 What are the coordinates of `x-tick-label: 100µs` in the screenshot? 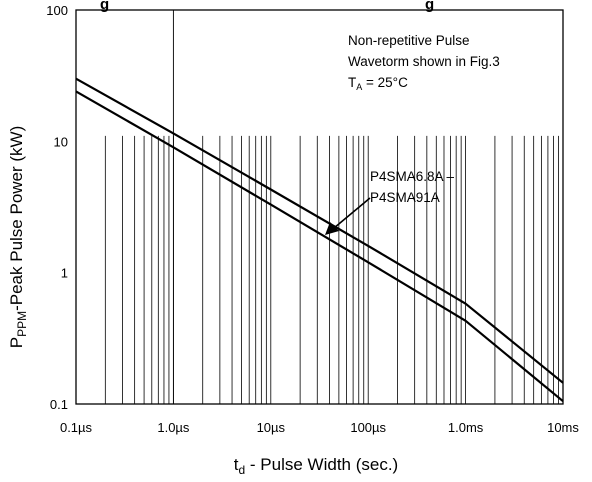 It's located at (368, 427).